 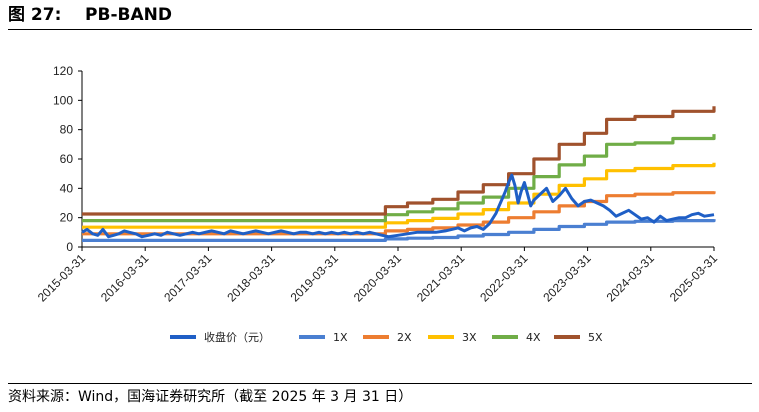 What do you see at coordinates (380, 383) in the screenshot?
I see `source-divider` at bounding box center [380, 383].